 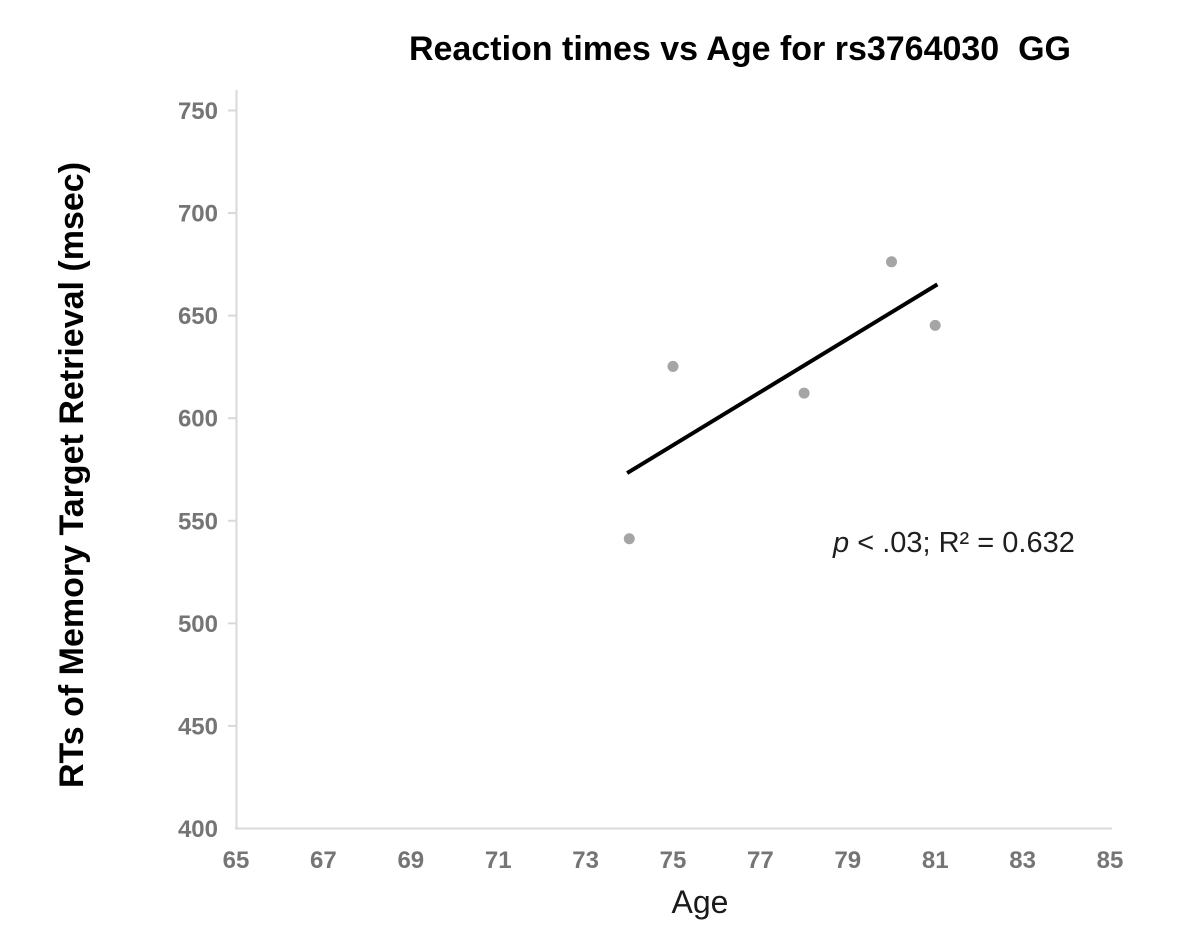 What do you see at coordinates (841, 543) in the screenshot?
I see `p-value-symbol: p` at bounding box center [841, 543].